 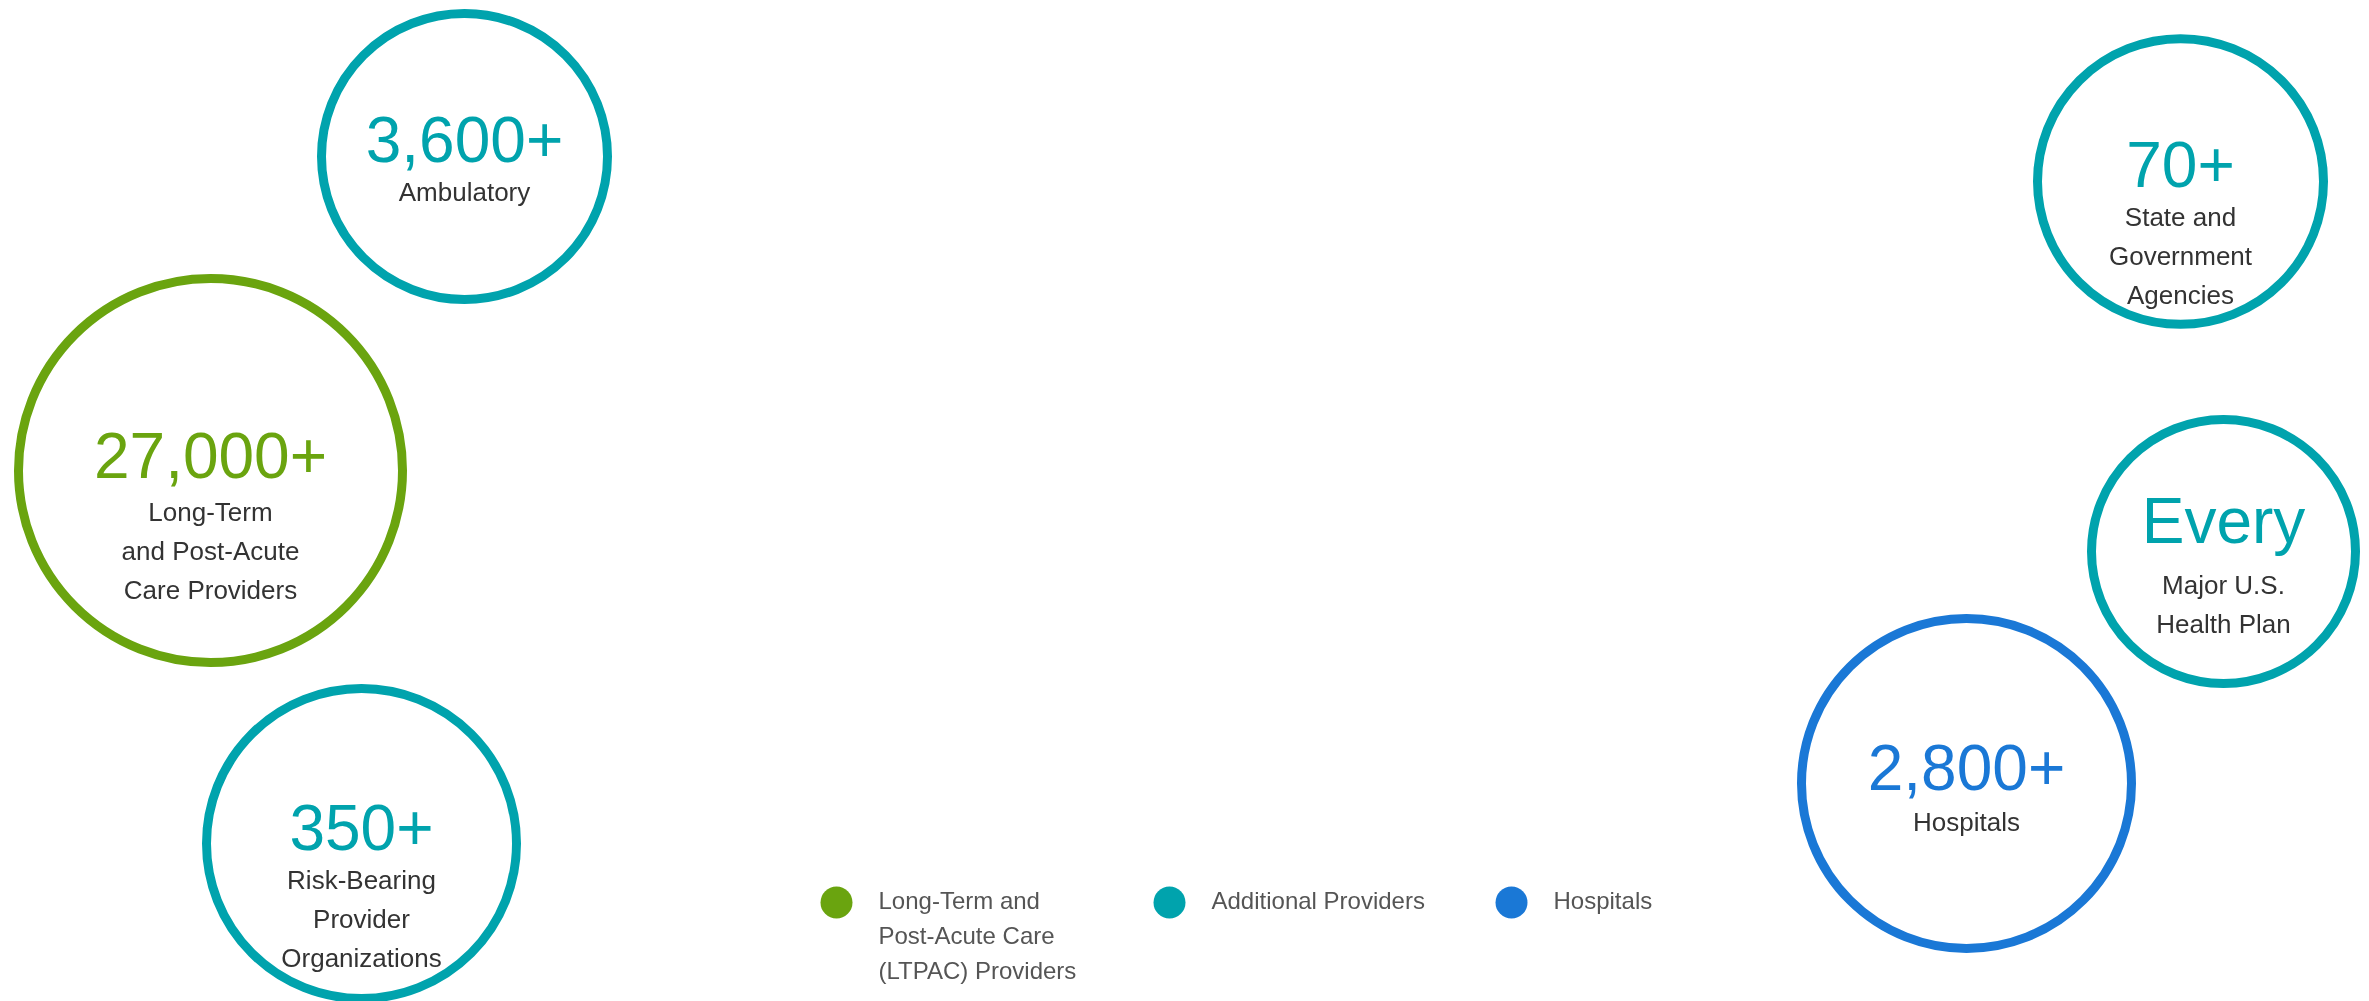 What do you see at coordinates (1966, 768) in the screenshot?
I see `data-label: 2,800+` at bounding box center [1966, 768].